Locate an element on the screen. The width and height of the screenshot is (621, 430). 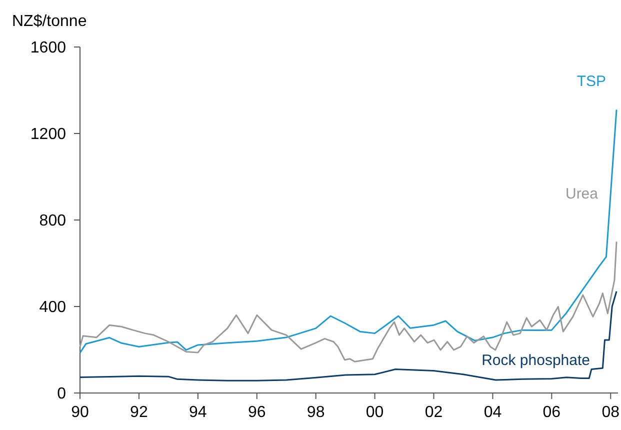
x-tick-label: 92 is located at coordinates (139, 412).